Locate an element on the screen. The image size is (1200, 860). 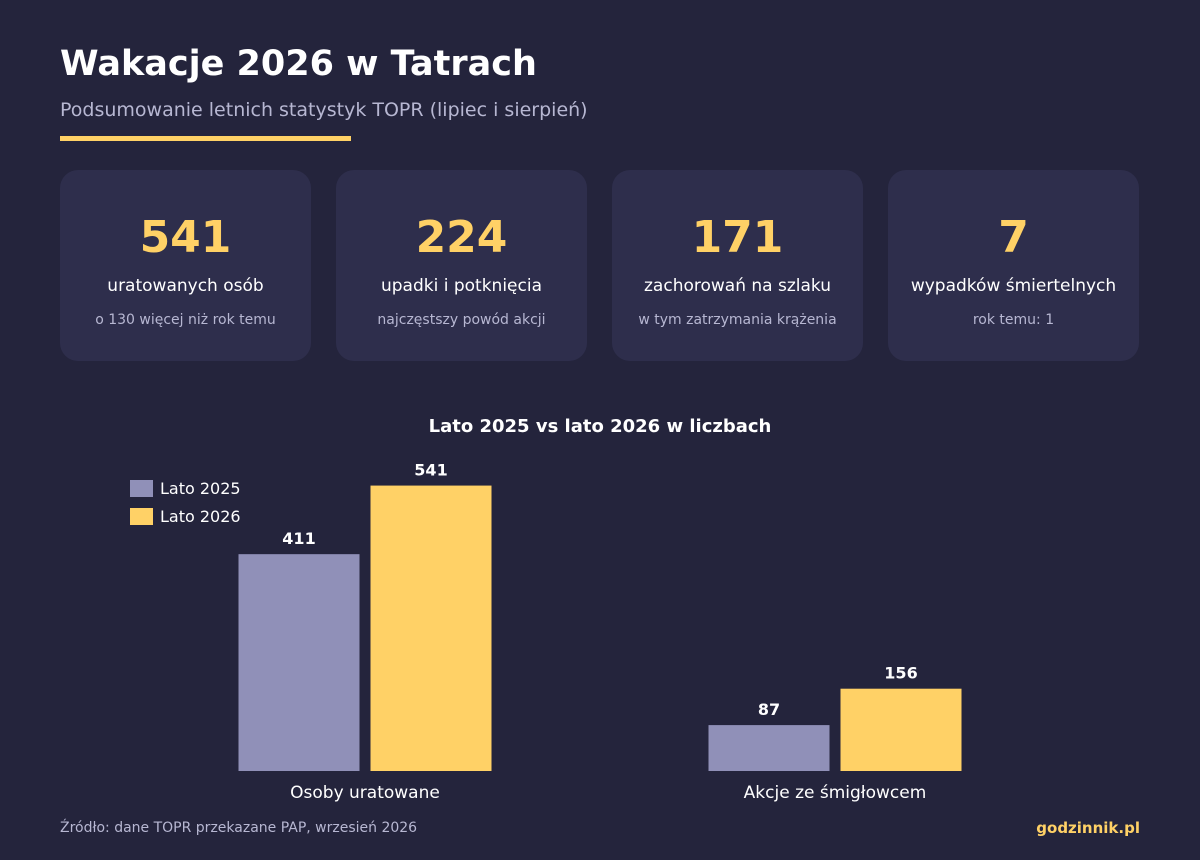
stat-label: wypadków śmiertelnych is located at coordinates (1013, 286).